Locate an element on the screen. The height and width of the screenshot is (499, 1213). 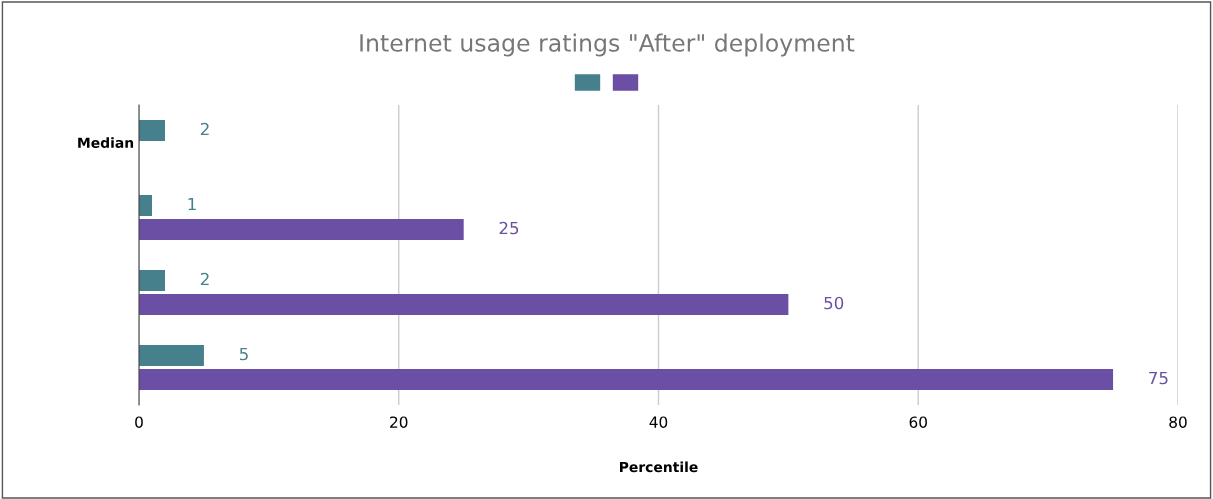
data-label: 50 is located at coordinates (834, 303).